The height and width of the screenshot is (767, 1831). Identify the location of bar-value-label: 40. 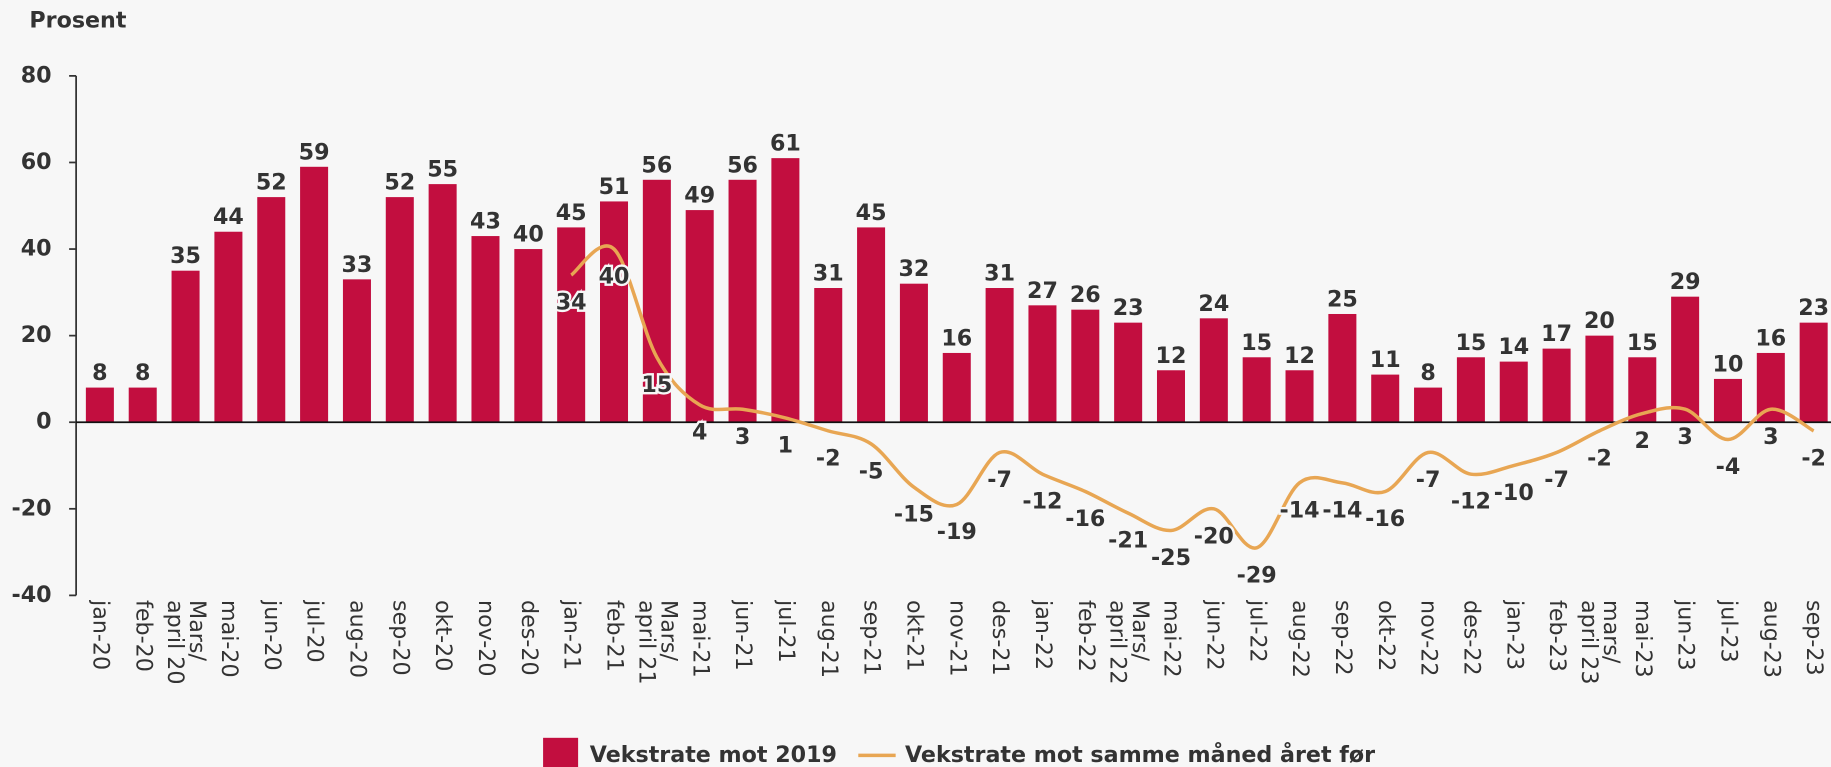
(528, 235).